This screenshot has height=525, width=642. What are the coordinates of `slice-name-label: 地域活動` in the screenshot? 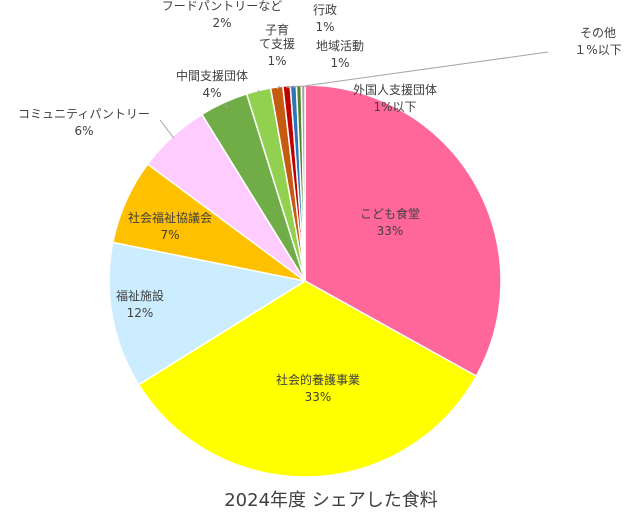 It's located at (340, 46).